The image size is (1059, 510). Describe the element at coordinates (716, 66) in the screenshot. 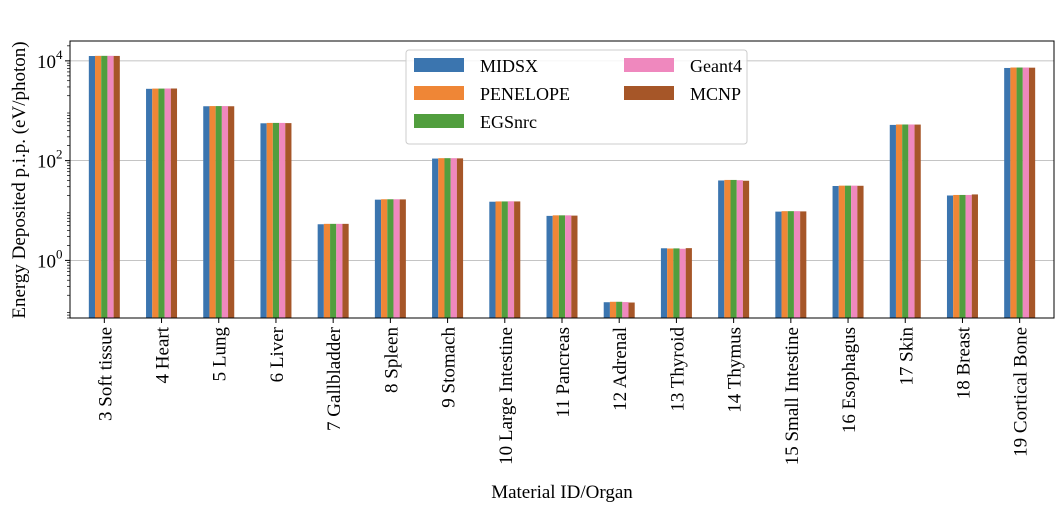

I see `legend-label-geant4: Geant4` at that location.